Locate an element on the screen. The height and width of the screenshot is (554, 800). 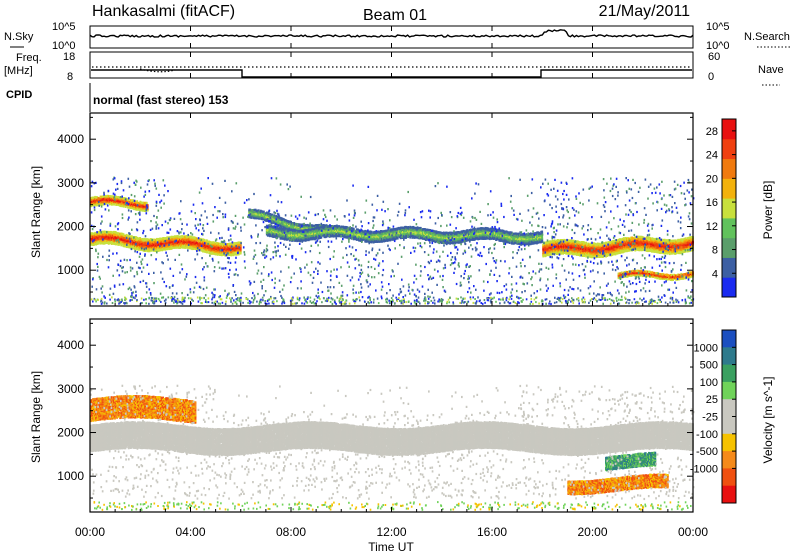
nsearch-label: N.Search is located at coordinates (767, 37).